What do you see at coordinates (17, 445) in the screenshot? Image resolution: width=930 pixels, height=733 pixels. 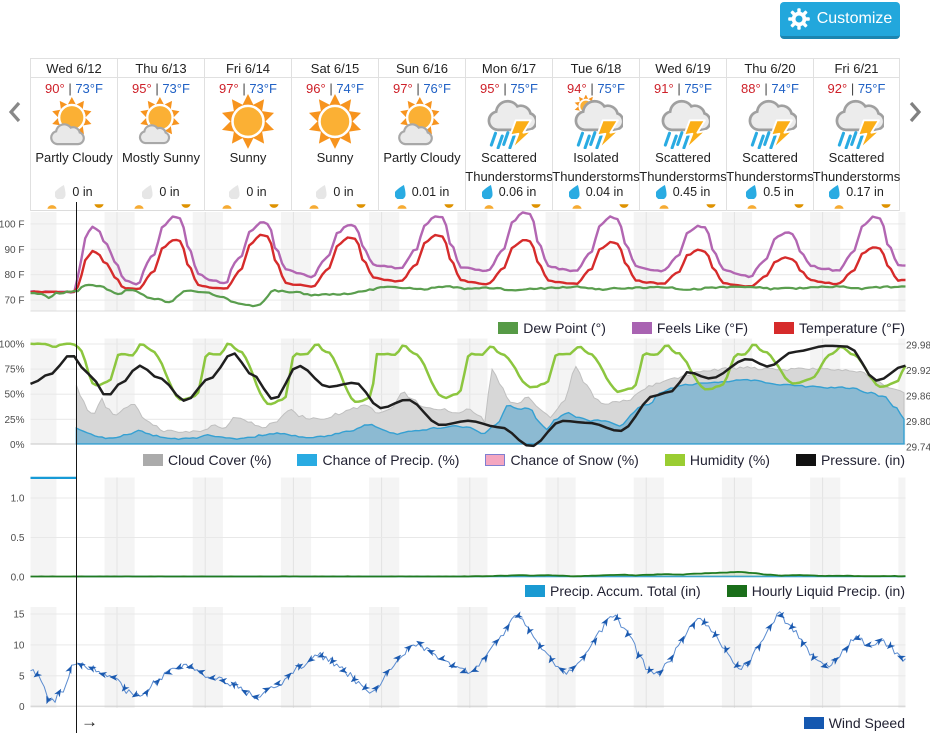 I see `svg-text: 0%` at bounding box center [17, 445].